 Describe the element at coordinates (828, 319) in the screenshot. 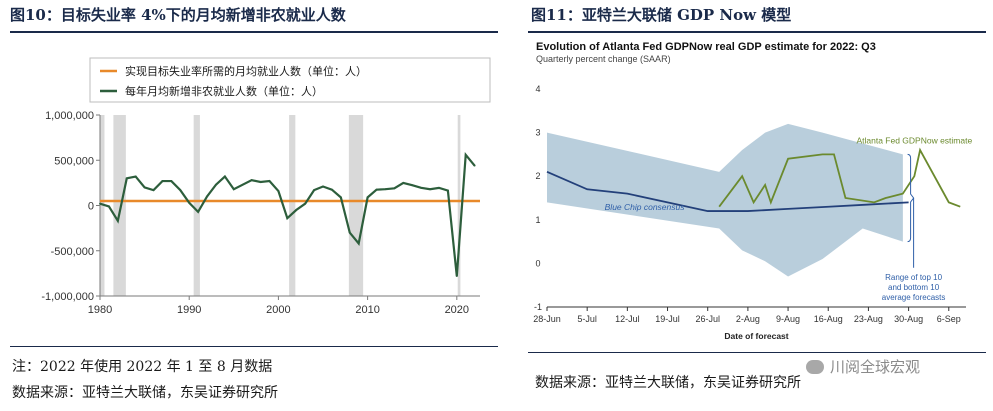

I see `x-tick-label: 16-Aug` at that location.